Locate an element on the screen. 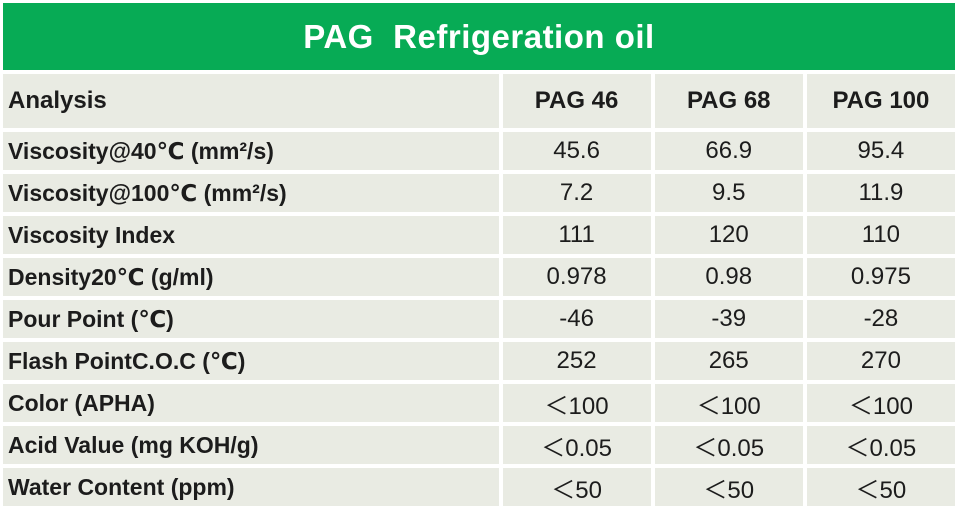 The width and height of the screenshot is (960, 506). cell-value: 270 is located at coordinates (878, 363).